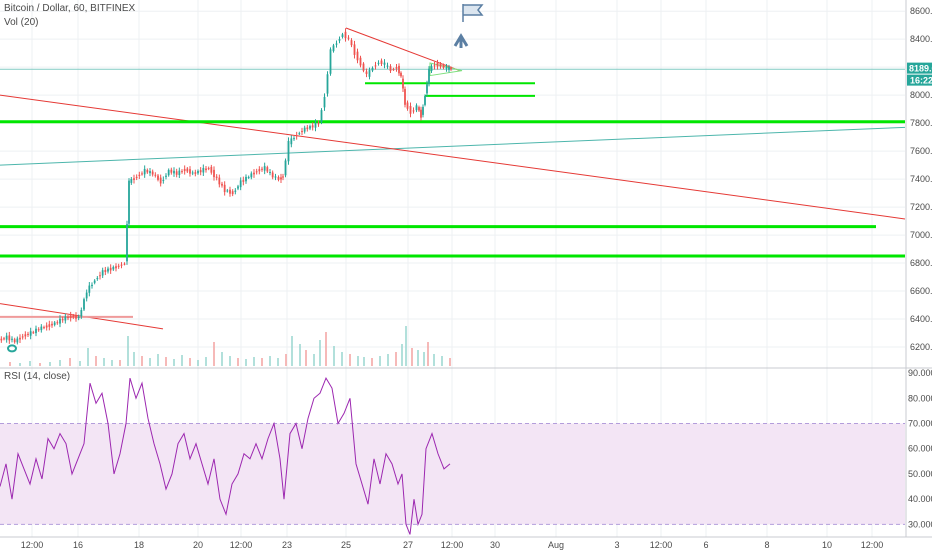  What do you see at coordinates (37, 376) in the screenshot?
I see `rsi-legend: RSI (14, close)` at bounding box center [37, 376].